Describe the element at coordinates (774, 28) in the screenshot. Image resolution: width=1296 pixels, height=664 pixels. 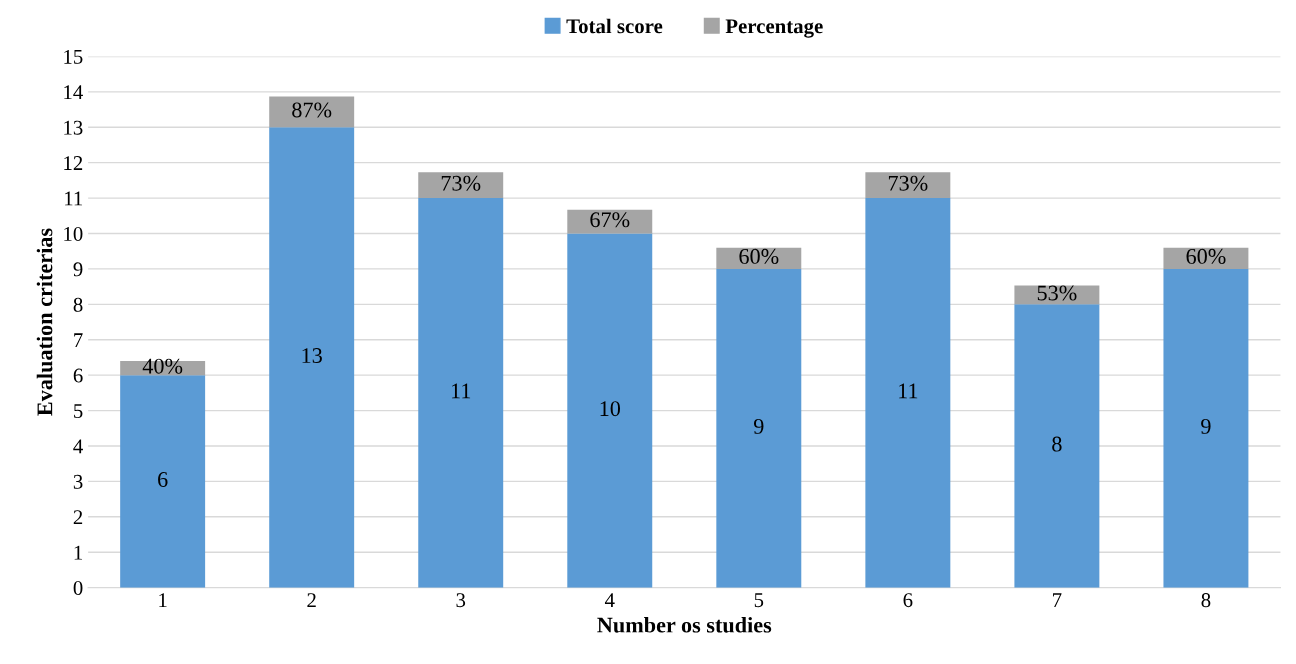
I see `legend-label: Percentage` at that location.